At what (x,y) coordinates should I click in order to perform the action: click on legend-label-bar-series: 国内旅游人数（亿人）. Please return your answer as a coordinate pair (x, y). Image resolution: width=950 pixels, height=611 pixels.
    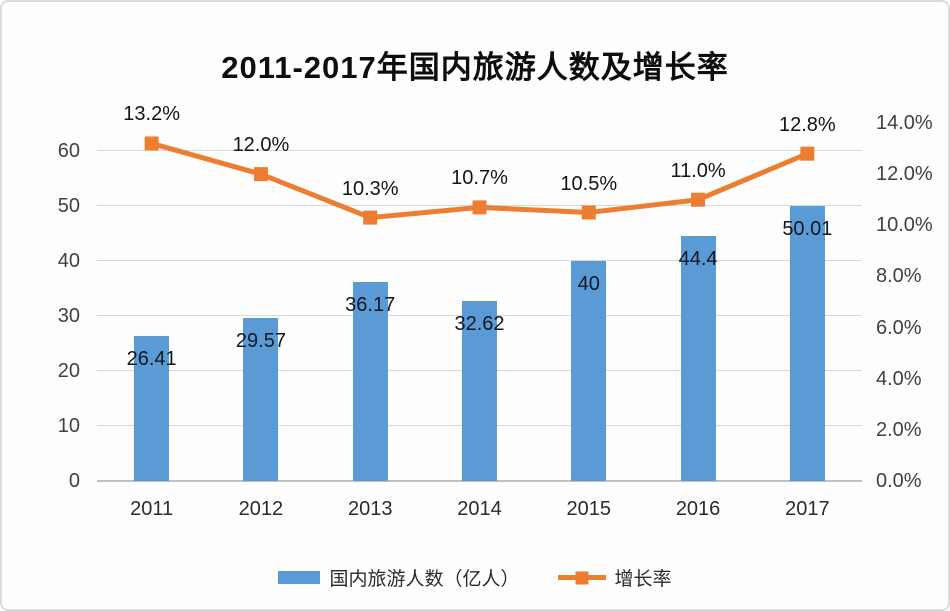
    Looking at the image, I should click on (424, 579).